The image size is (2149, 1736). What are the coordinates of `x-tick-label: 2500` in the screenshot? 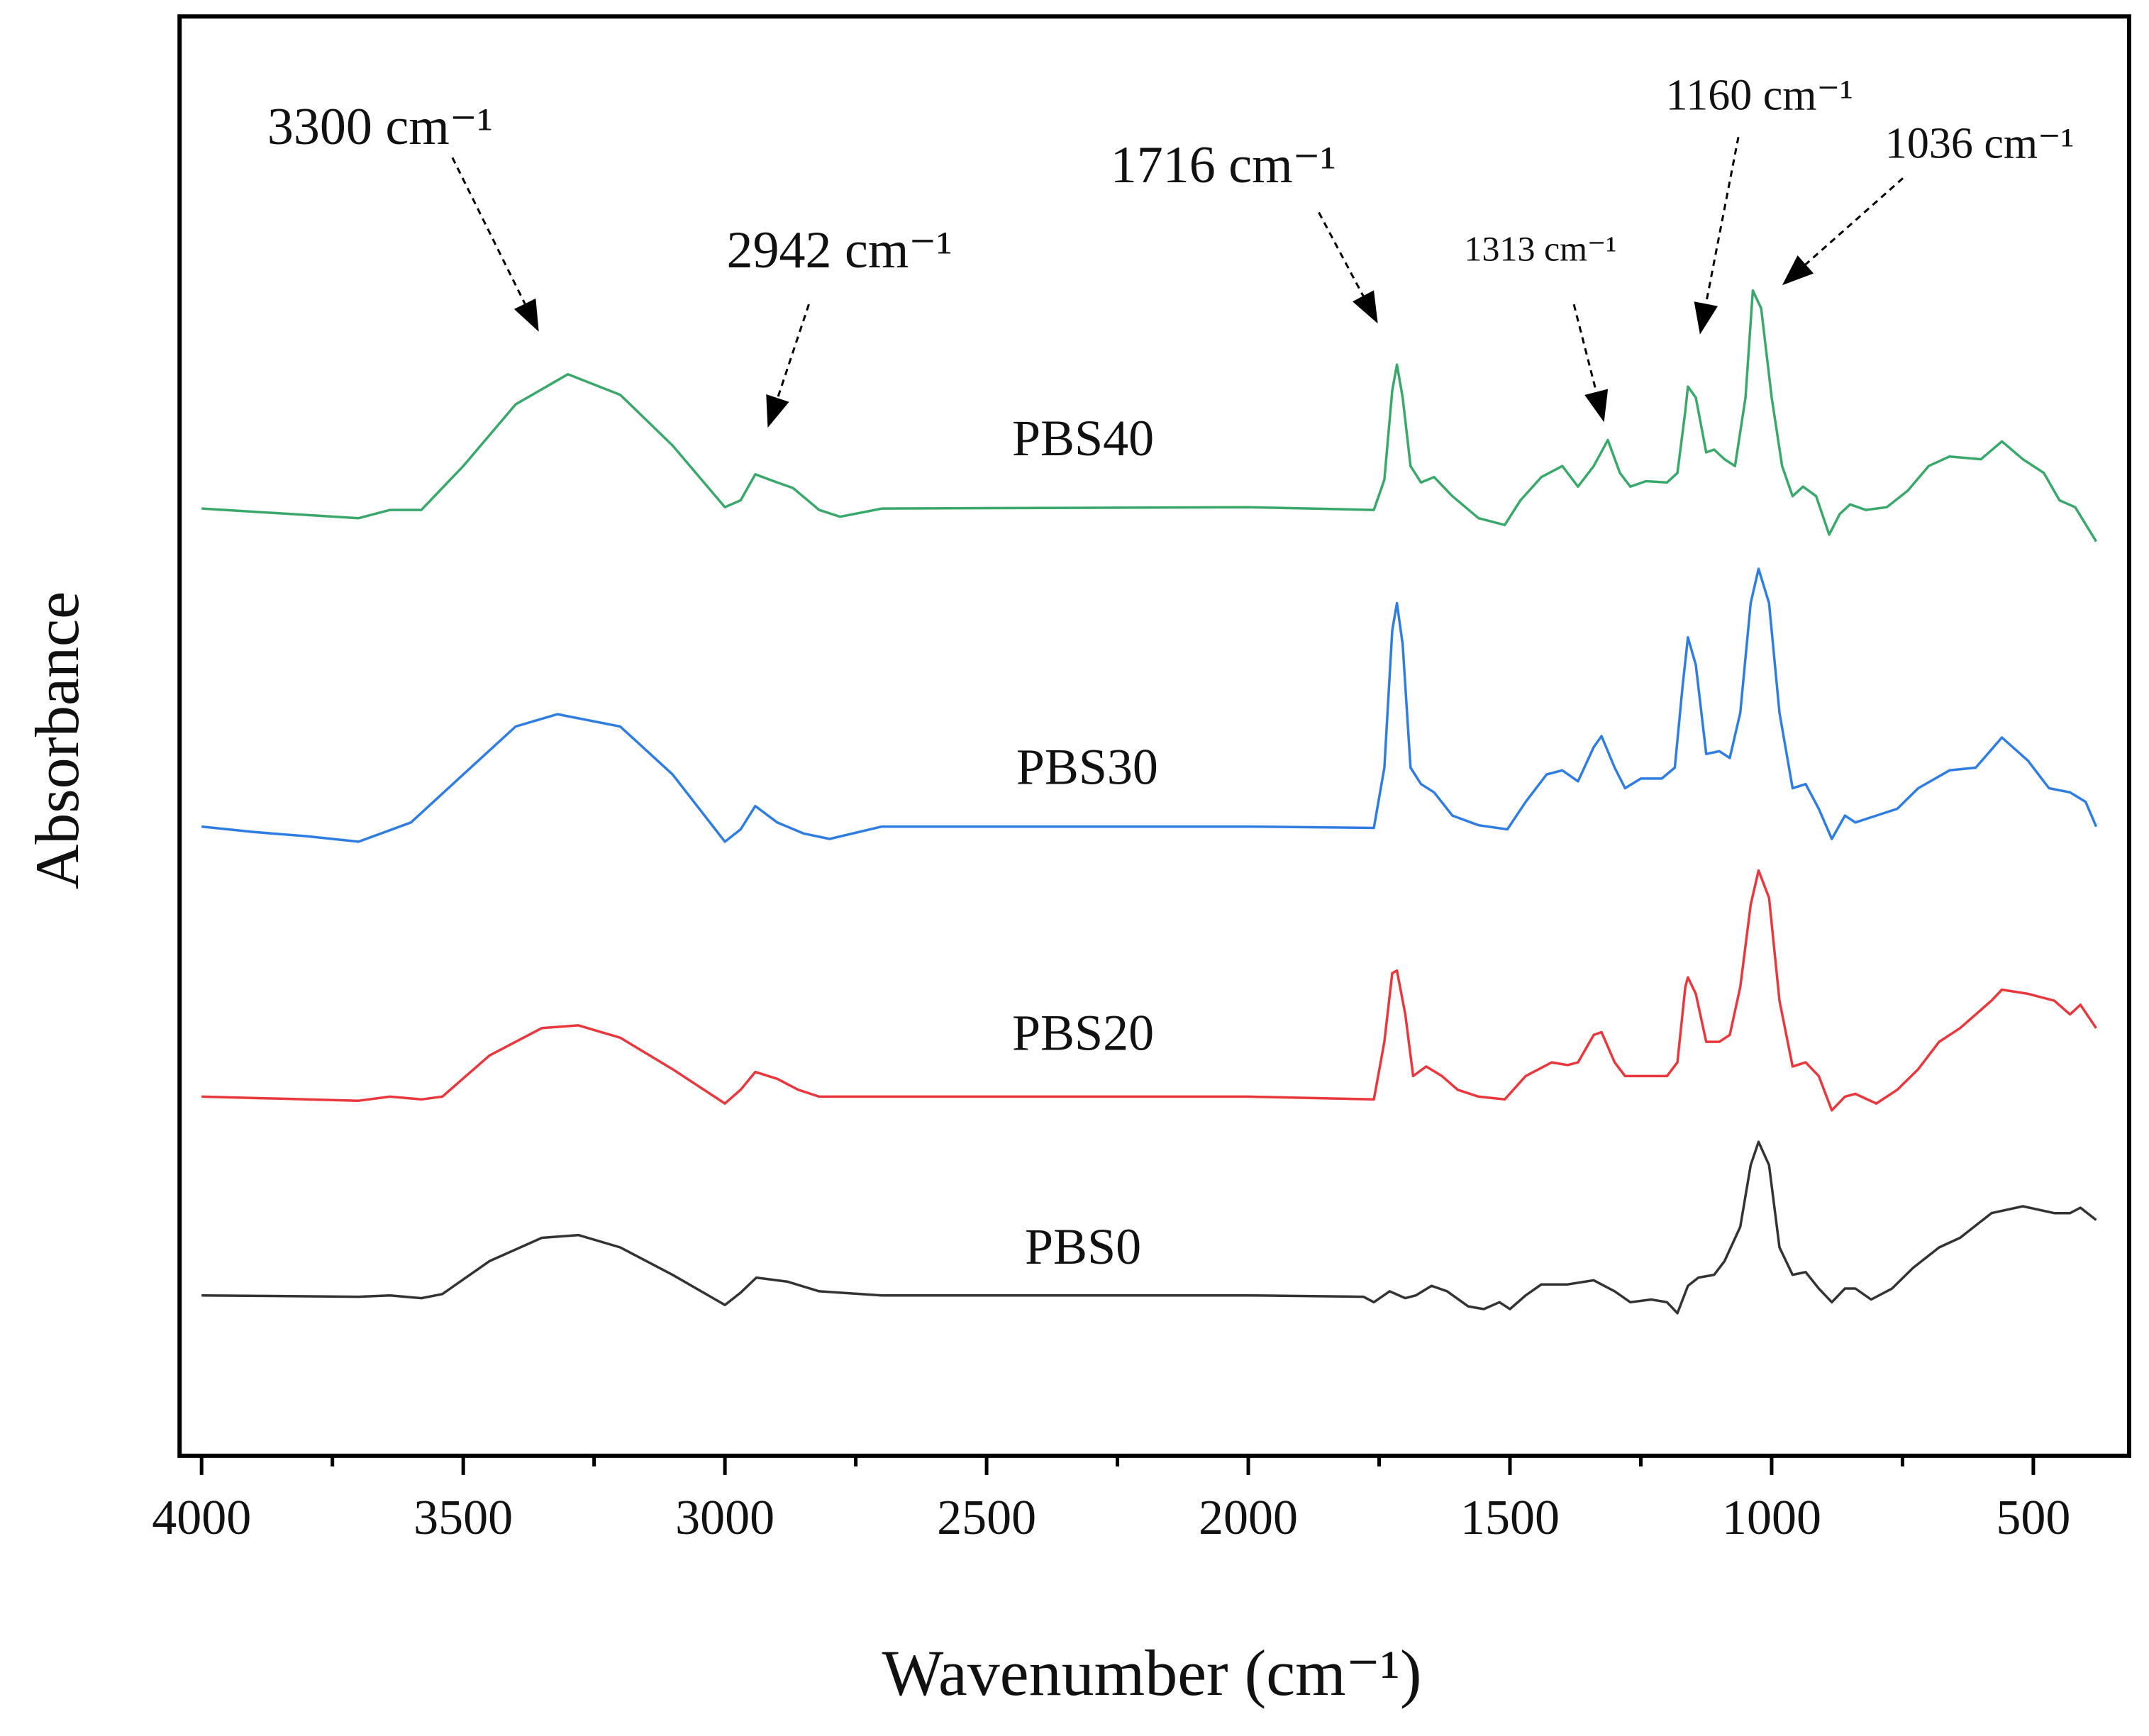 It's located at (986, 1518).